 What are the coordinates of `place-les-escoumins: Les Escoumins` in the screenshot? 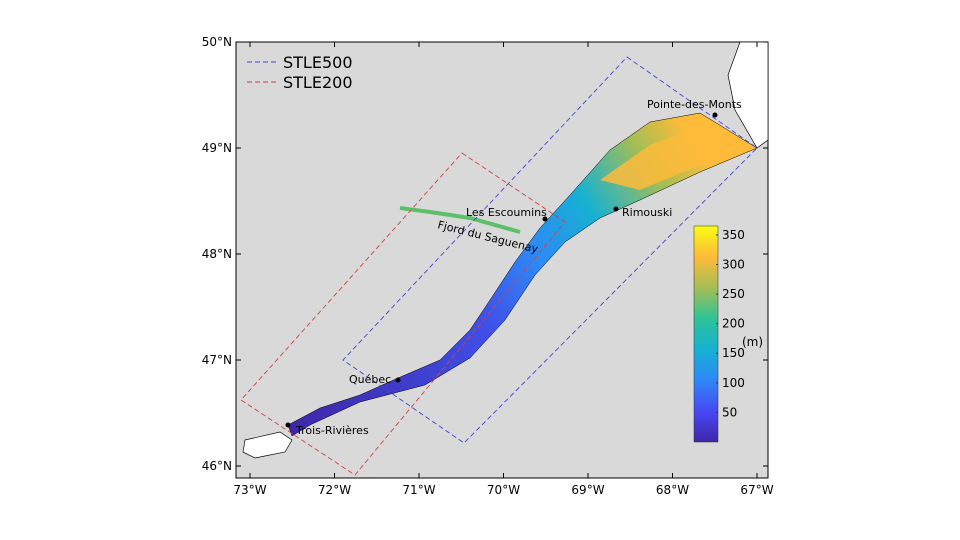 It's located at (506, 212).